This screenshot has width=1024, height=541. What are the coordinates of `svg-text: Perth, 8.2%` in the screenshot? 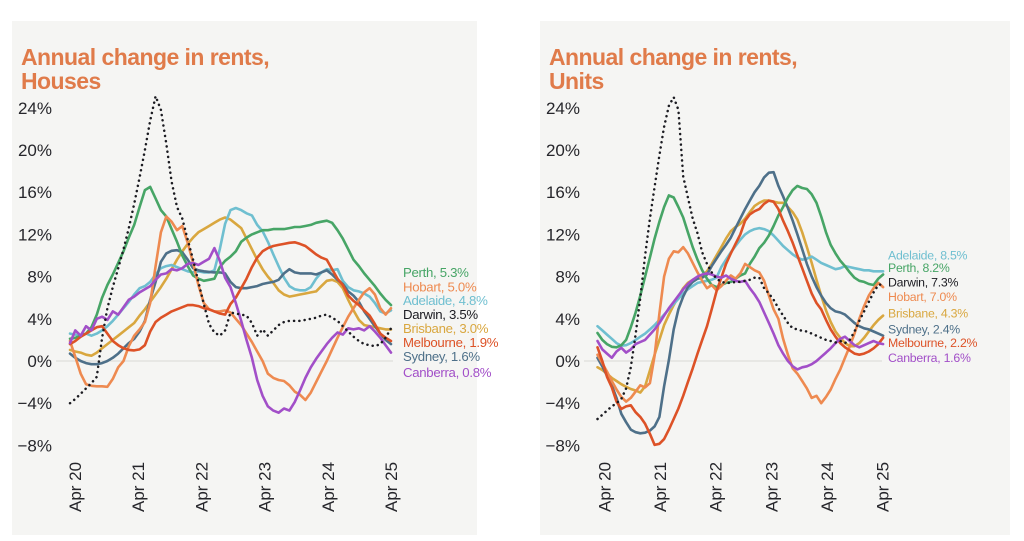 It's located at (919, 268).